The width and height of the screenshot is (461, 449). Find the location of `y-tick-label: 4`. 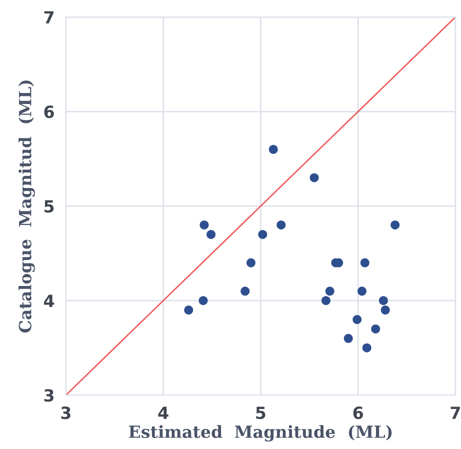

y-tick-label: 4 is located at coordinates (49, 300).